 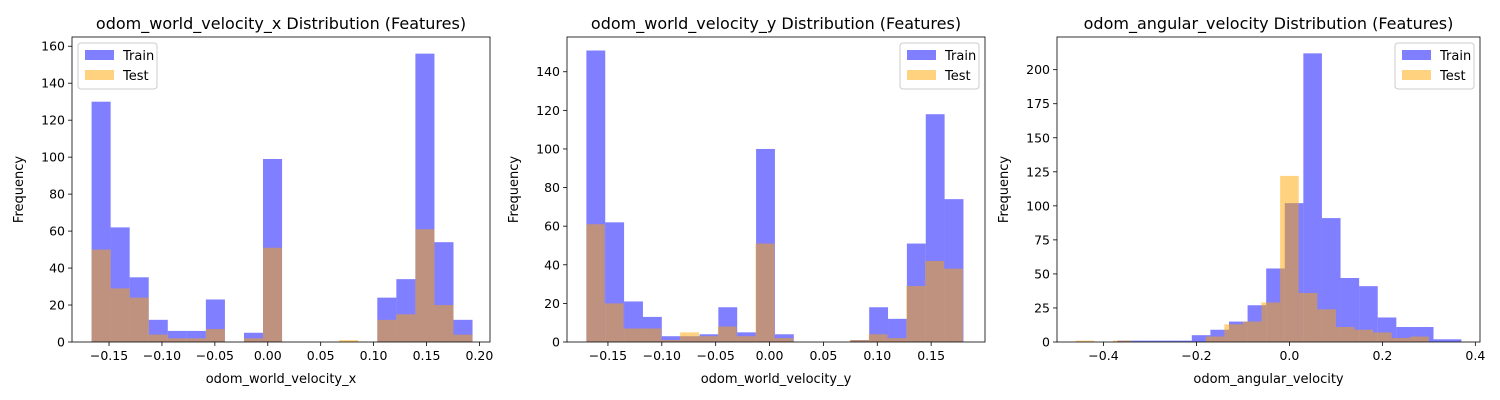 What do you see at coordinates (1455, 56) in the screenshot?
I see `legend-label-train: Train` at bounding box center [1455, 56].